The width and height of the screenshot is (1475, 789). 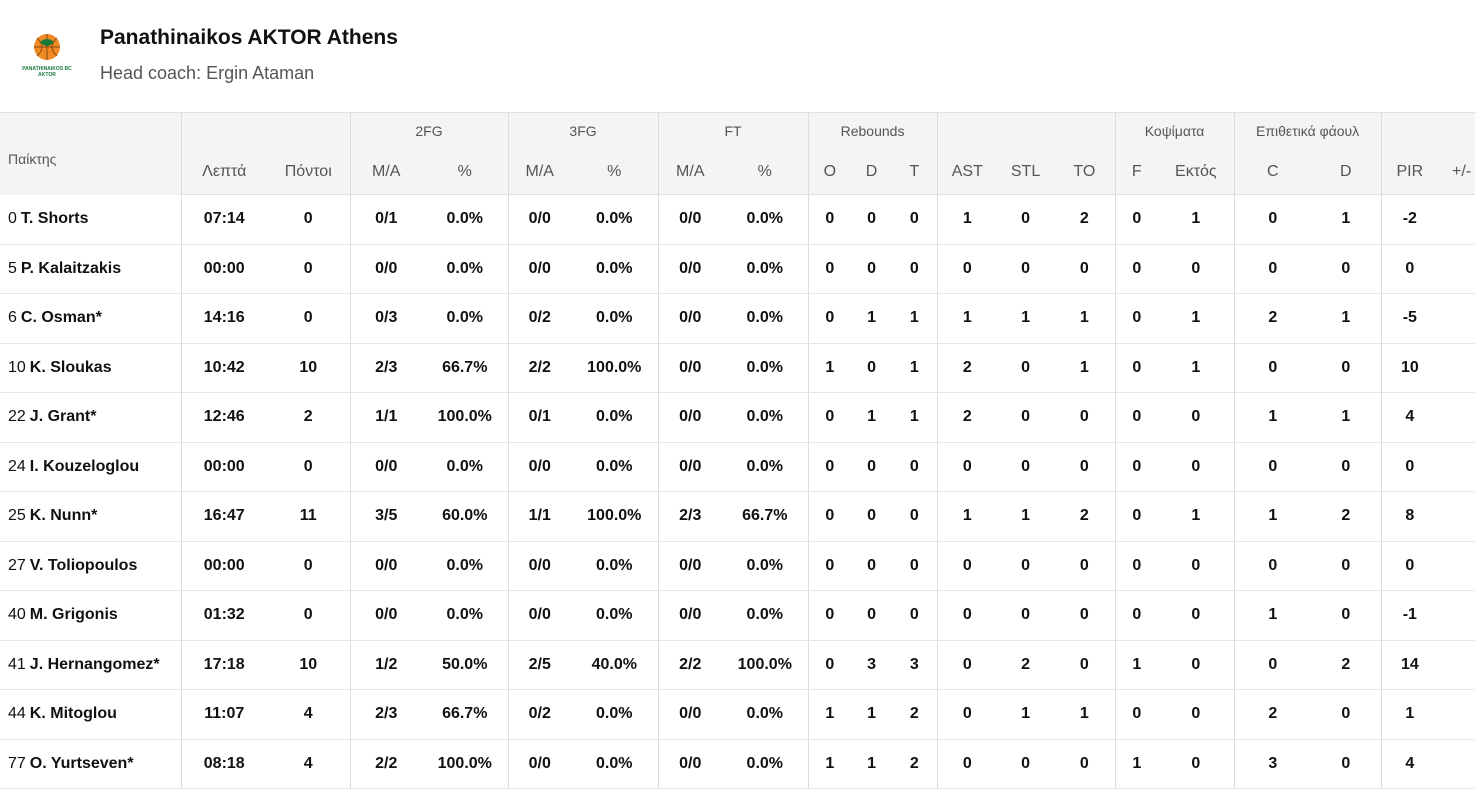 I want to click on cell-points: 11, so click(x=308, y=516).